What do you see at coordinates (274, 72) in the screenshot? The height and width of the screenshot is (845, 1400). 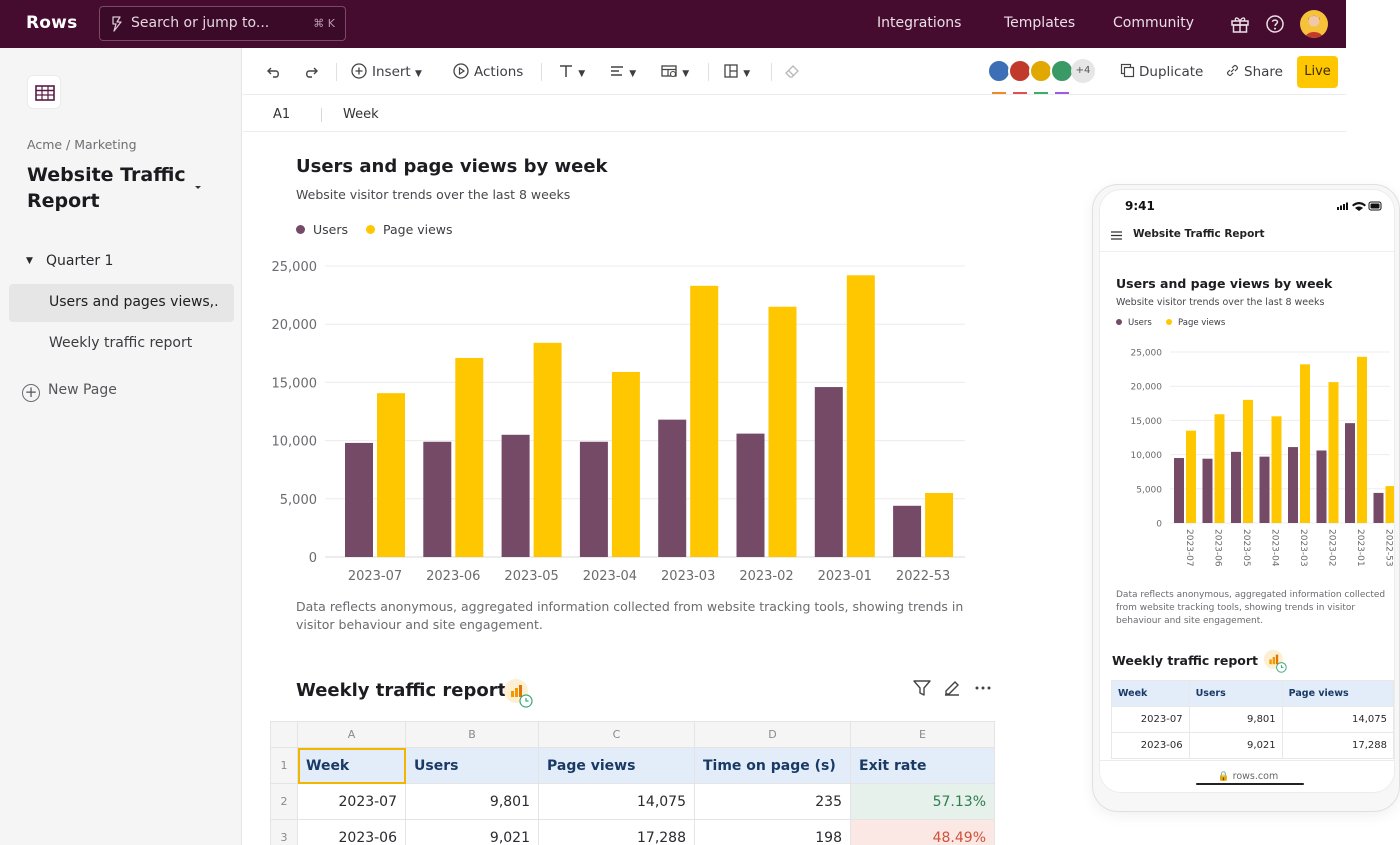 I see `undo-icon` at bounding box center [274, 72].